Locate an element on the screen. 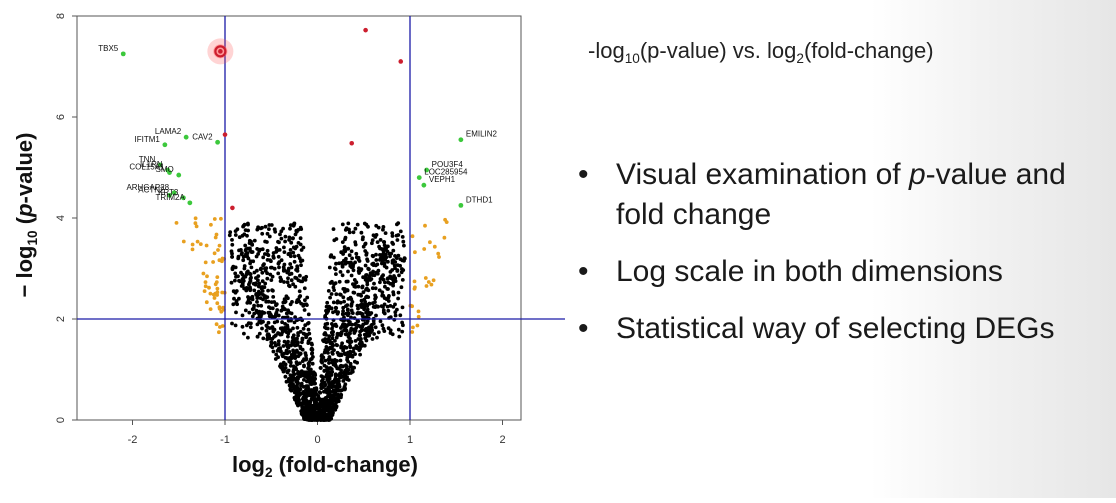 Image resolution: width=1116 pixels, height=503 pixels. y-label-subscript: 10 is located at coordinates (32, 238).